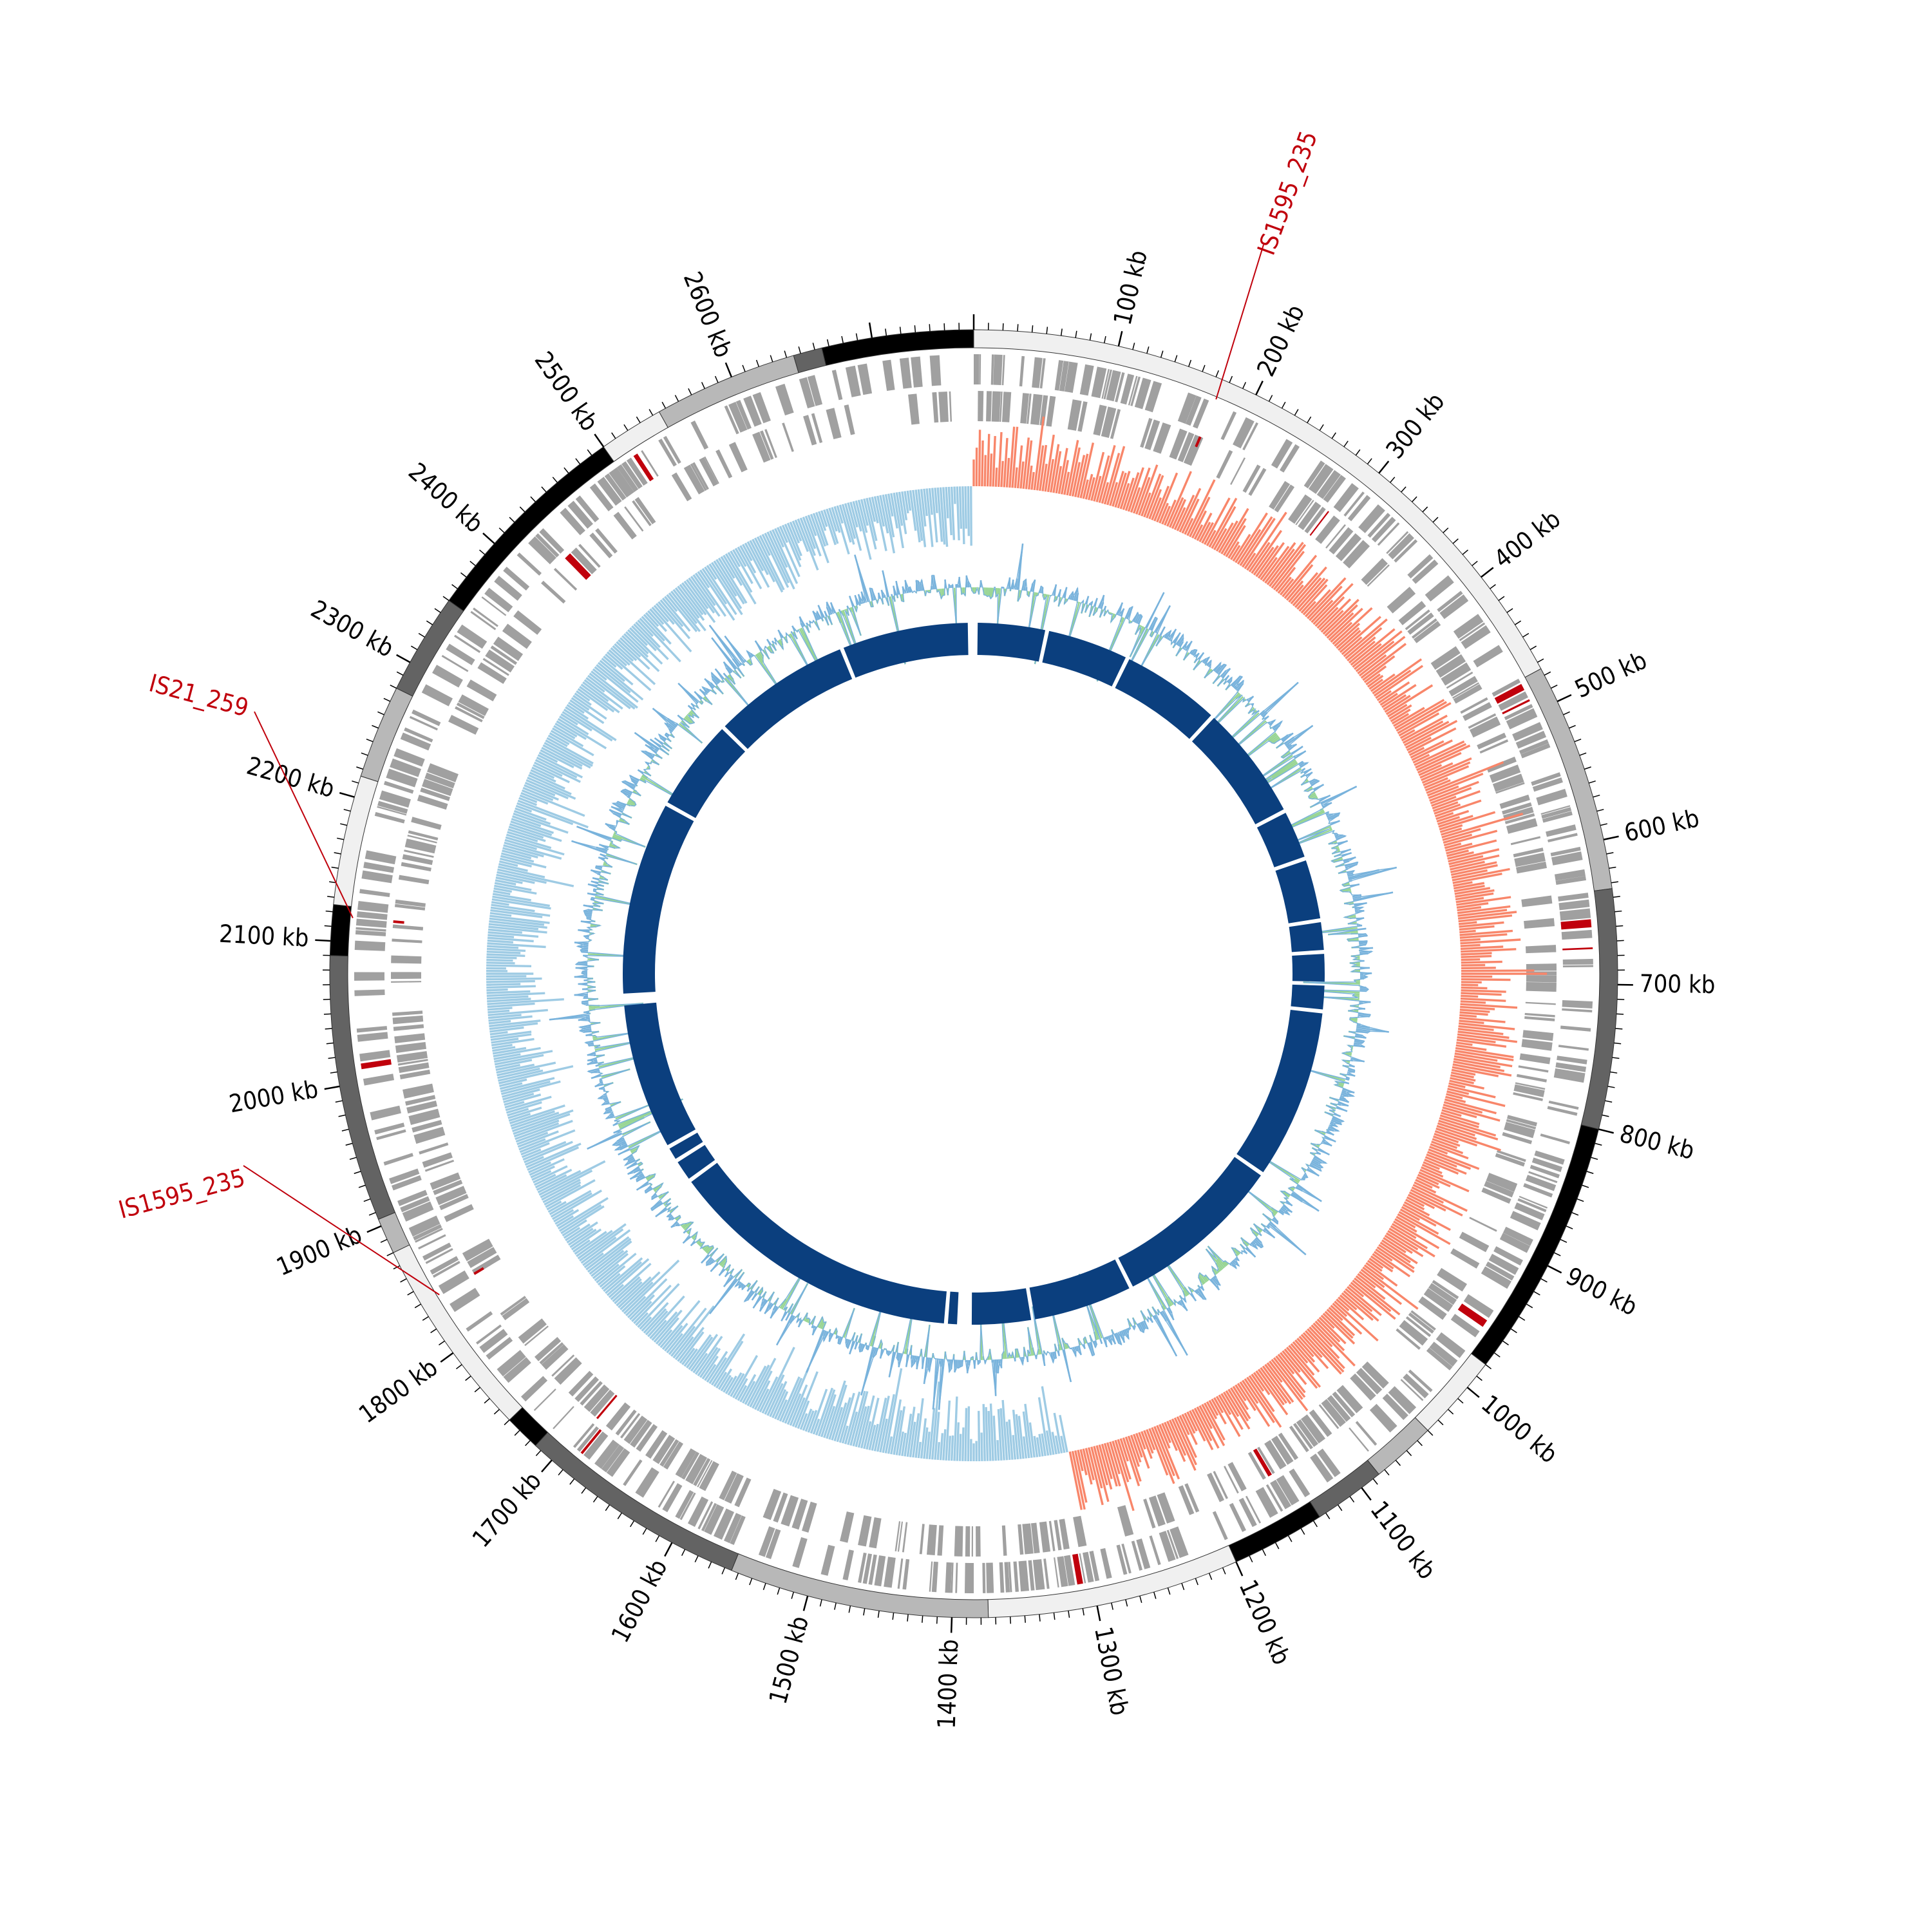 Image resolution: width=1932 pixels, height=1932 pixels. What do you see at coordinates (273, 1097) in the screenshot?
I see `tick-label: 2000 kb` at bounding box center [273, 1097].